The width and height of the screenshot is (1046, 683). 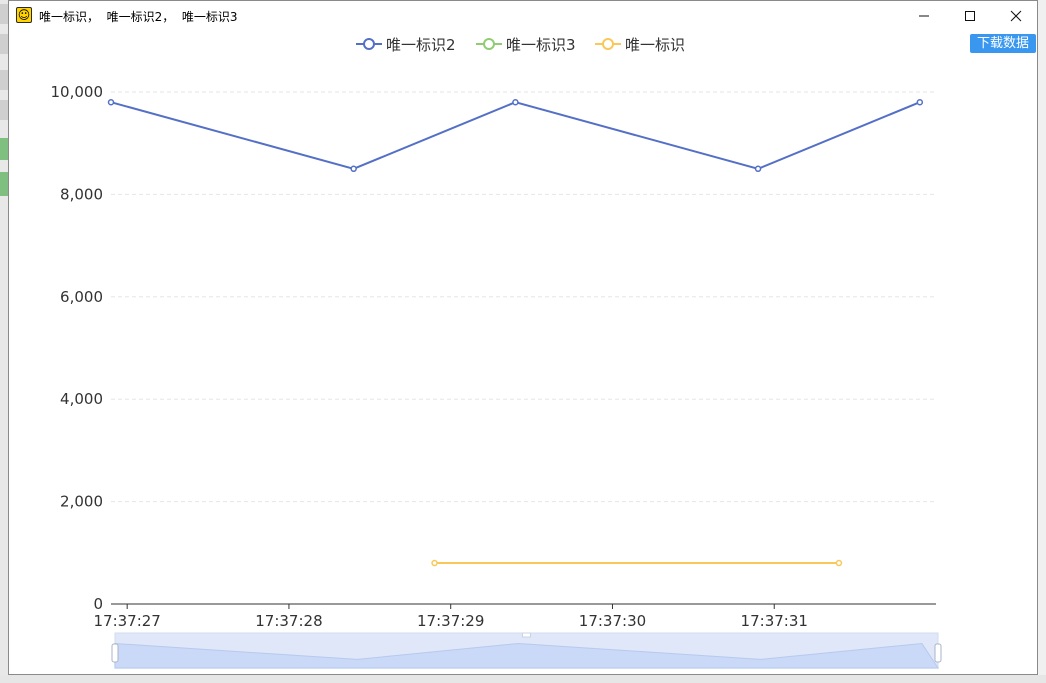 What do you see at coordinates (288, 621) in the screenshot?
I see `x-tick-label: 17:37:28` at bounding box center [288, 621].